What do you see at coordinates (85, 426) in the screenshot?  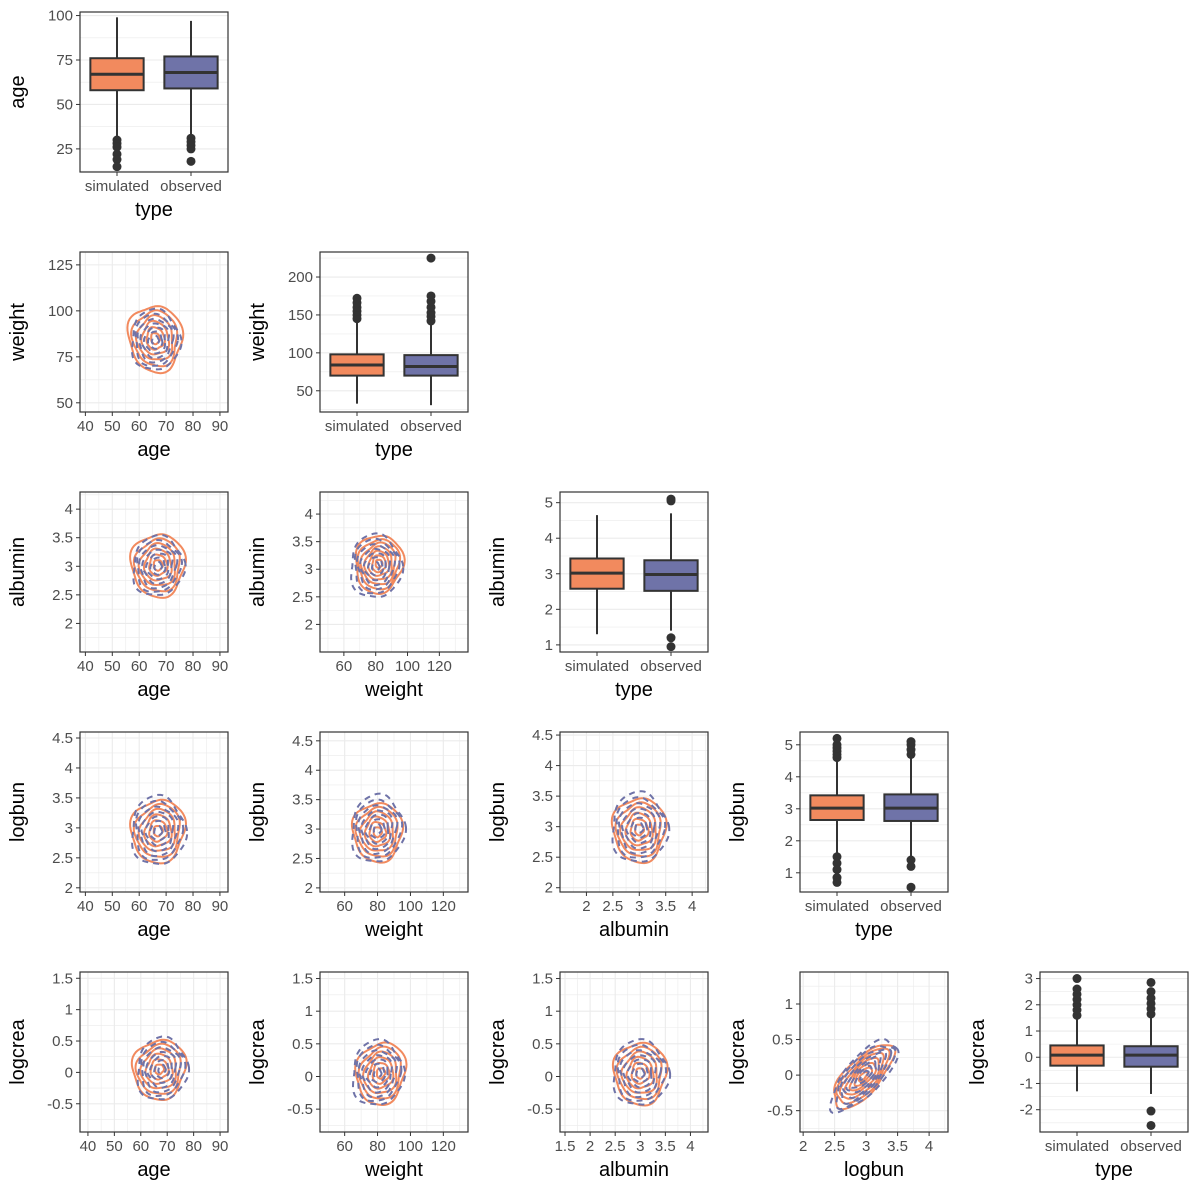 I see `x-tick-label: 40` at bounding box center [85, 426].